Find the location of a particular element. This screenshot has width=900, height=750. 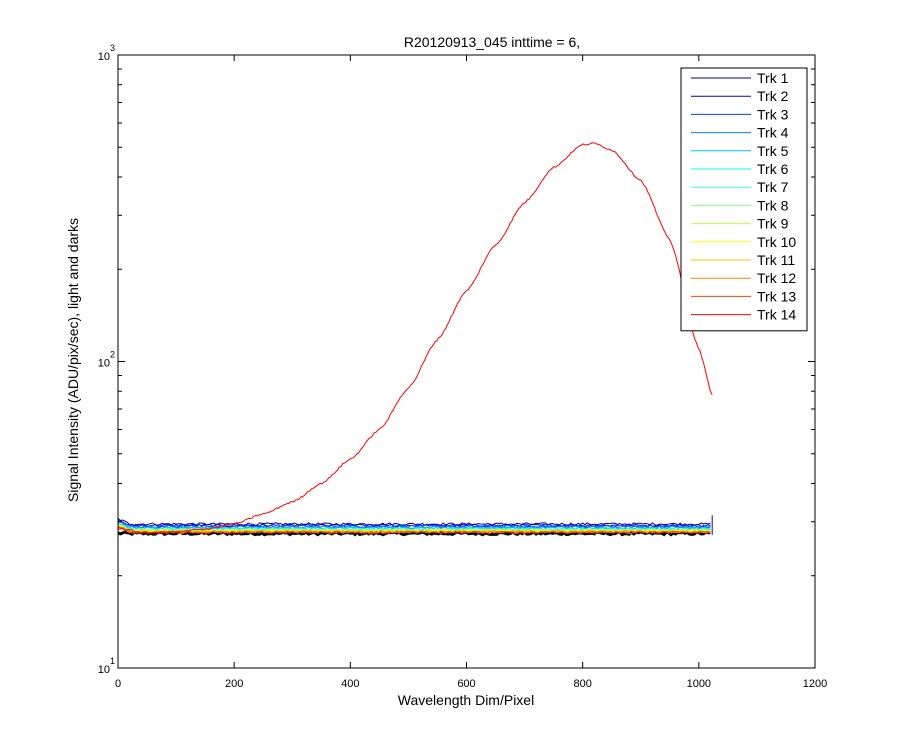

legend-item: Trk 12 is located at coordinates (743, 278).